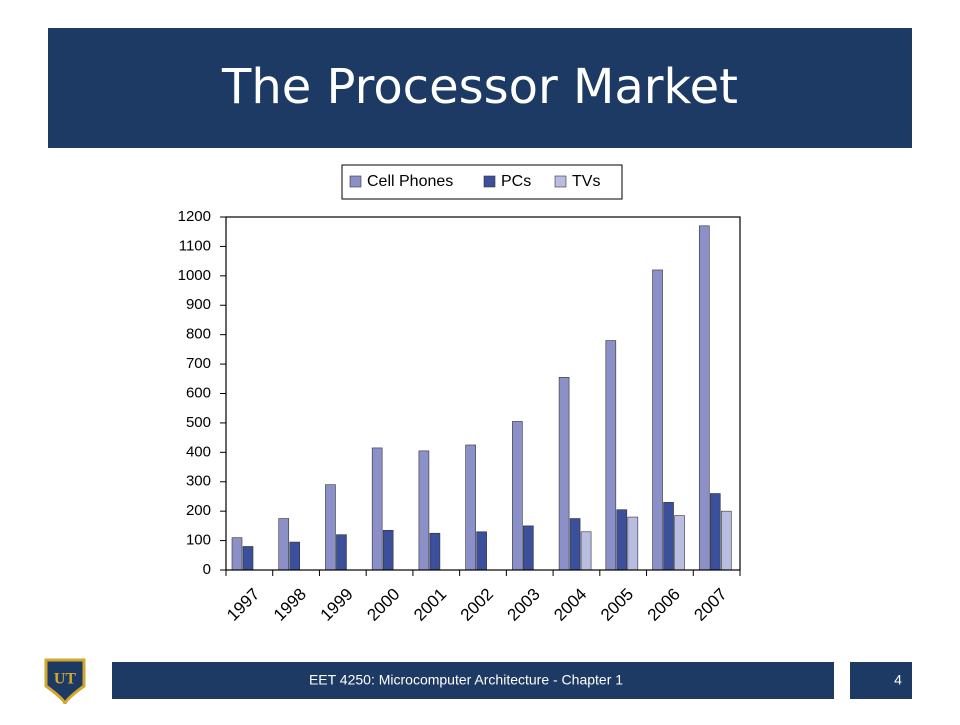 Image resolution: width=960 pixels, height=725 pixels. Describe the element at coordinates (617, 605) in the screenshot. I see `x-tick-label: 2005` at that location.